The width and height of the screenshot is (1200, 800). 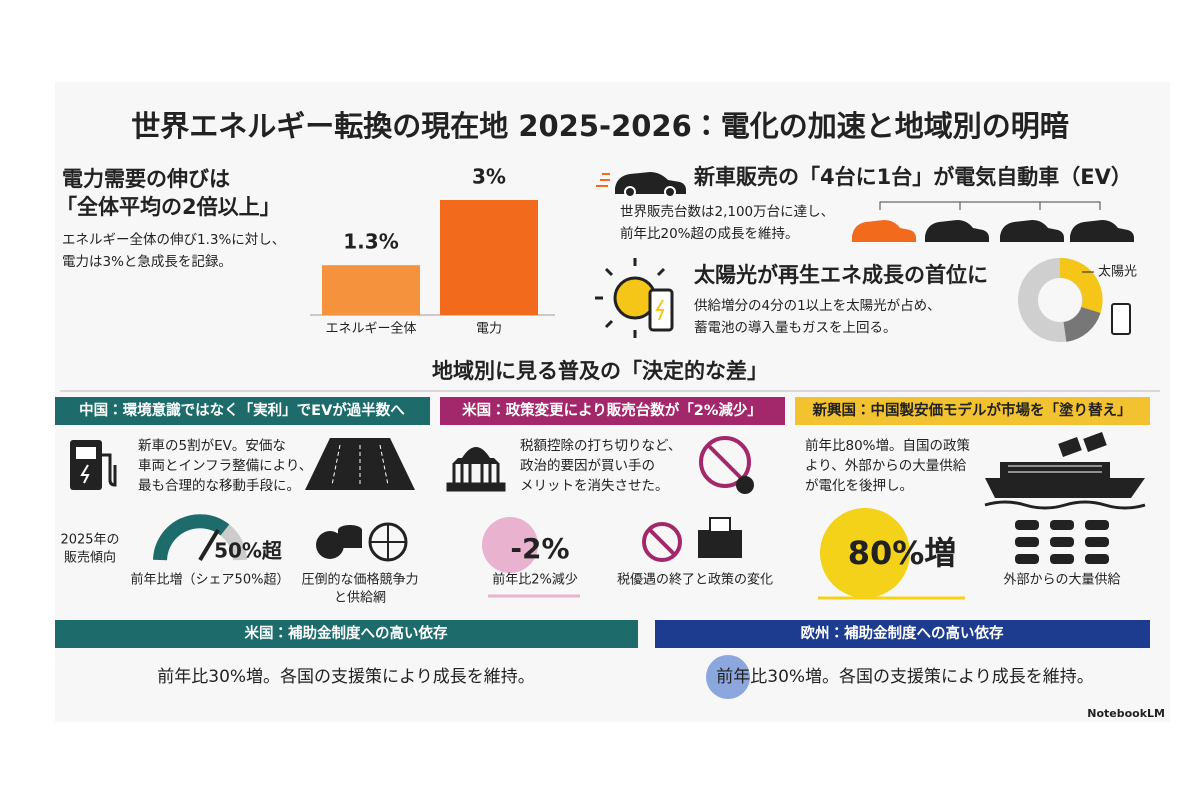 I want to click on ev-text: 前年比20%超の成長を維持。, so click(x=709, y=233).